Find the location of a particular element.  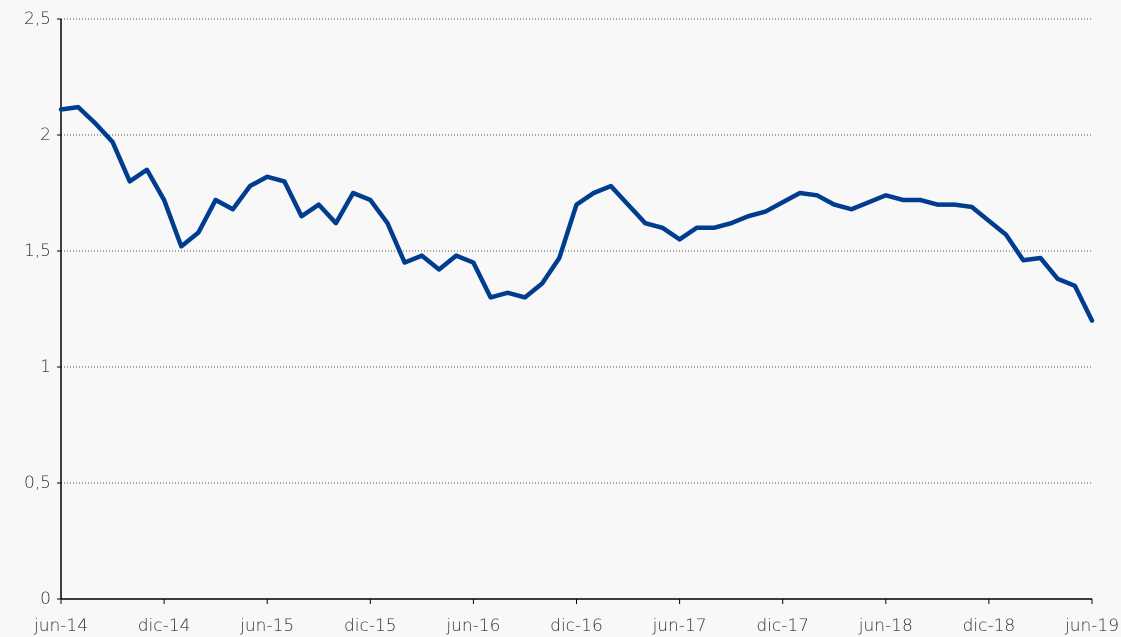

x-tick-label: dic-16 is located at coordinates (576, 626).